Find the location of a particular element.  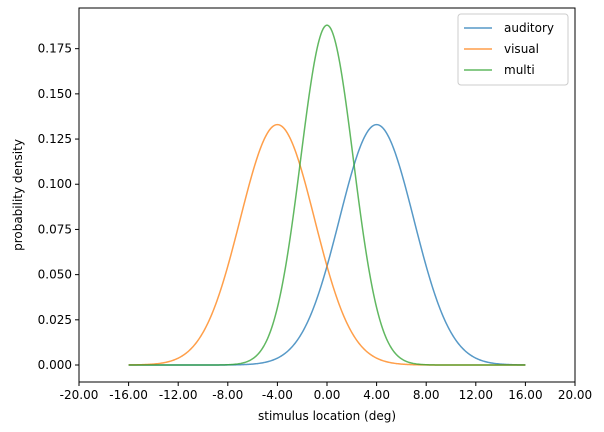

y-tick-label: 0.150 is located at coordinates (55, 94).